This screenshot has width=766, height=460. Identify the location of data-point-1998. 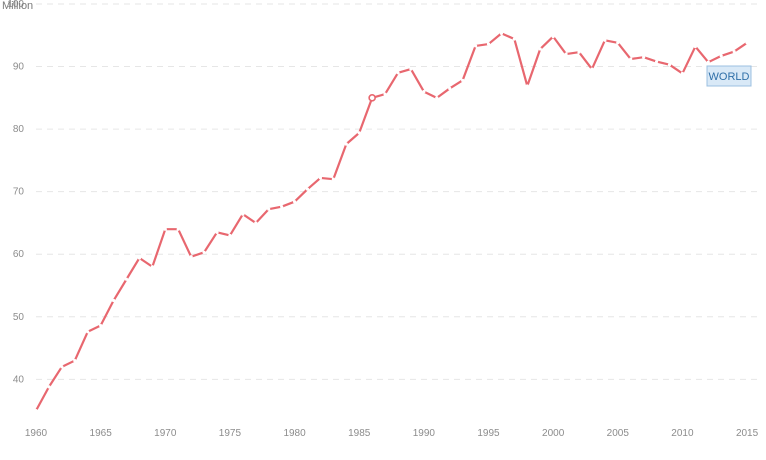
(527, 86).